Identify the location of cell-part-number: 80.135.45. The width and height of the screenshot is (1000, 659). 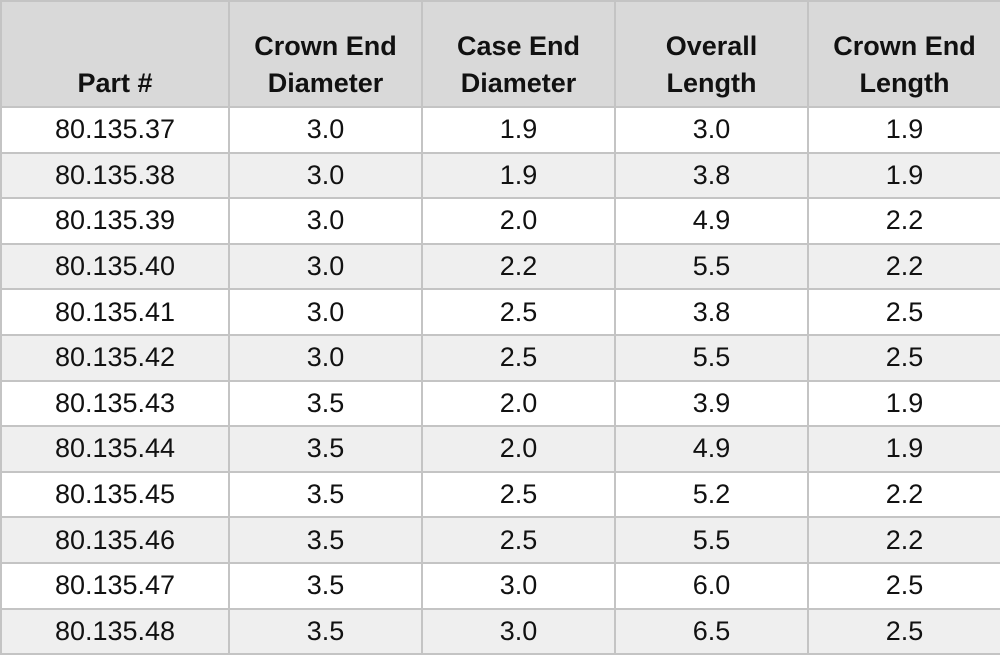
(115, 494).